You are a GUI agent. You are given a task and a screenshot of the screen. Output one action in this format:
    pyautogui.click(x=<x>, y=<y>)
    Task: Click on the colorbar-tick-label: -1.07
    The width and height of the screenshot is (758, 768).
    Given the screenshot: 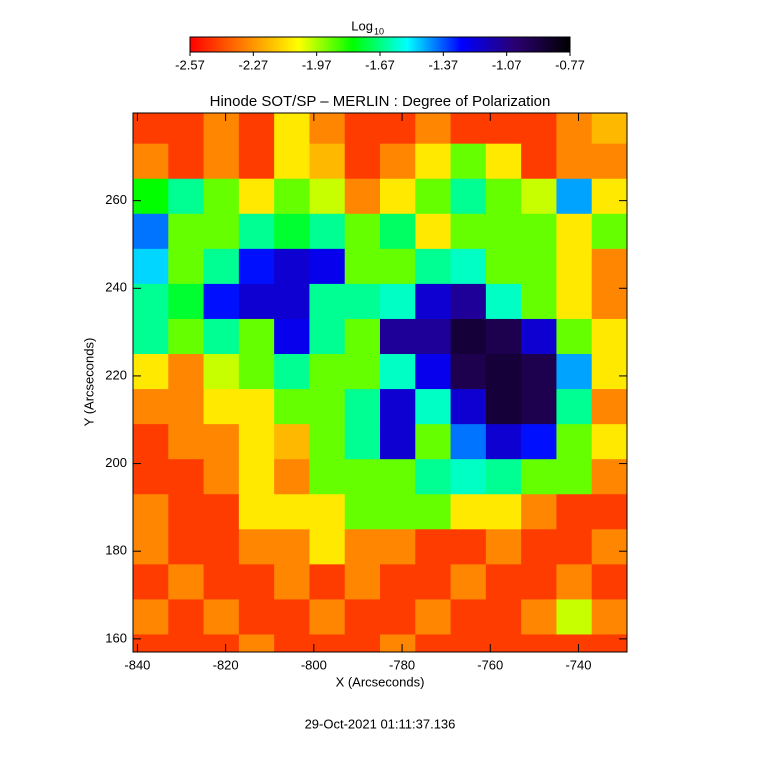 What is the action you would take?
    pyautogui.click(x=507, y=64)
    